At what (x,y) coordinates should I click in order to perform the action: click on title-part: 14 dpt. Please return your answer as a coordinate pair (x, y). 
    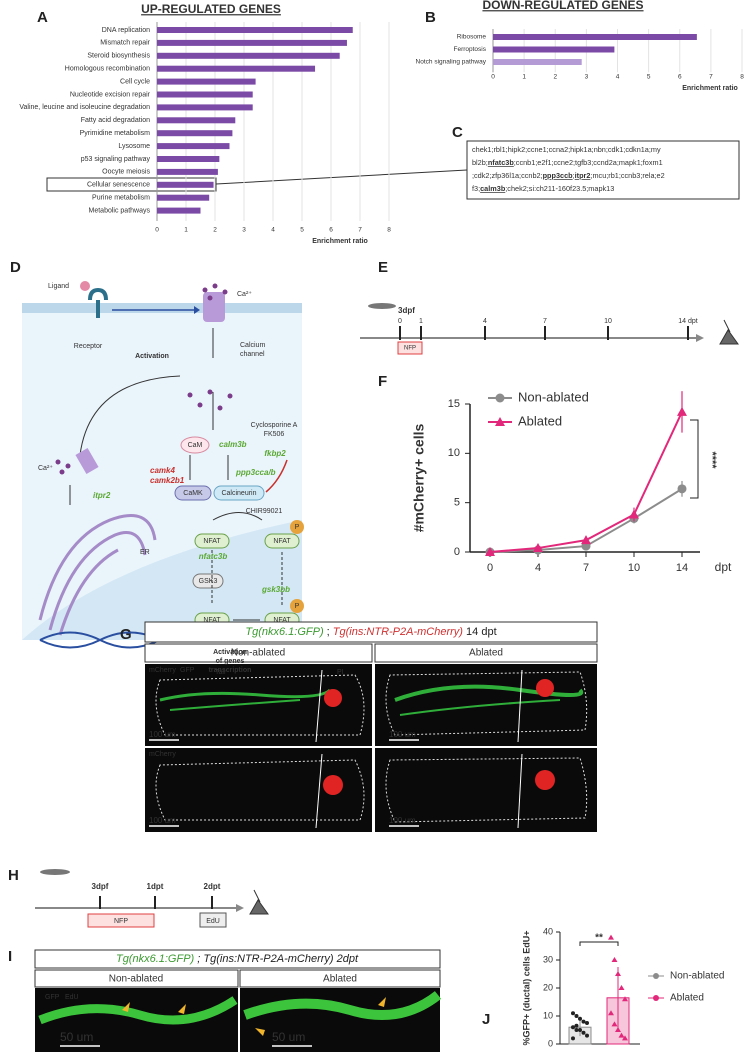
    Looking at the image, I should click on (480, 632).